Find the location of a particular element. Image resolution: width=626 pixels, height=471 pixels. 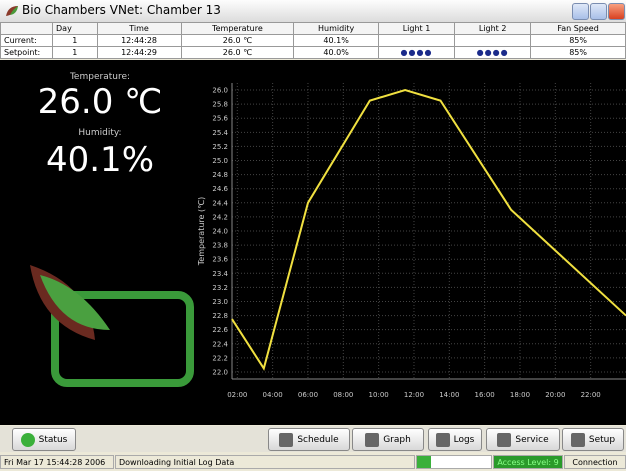

x-tick-label: 02:00 is located at coordinates (237, 395).